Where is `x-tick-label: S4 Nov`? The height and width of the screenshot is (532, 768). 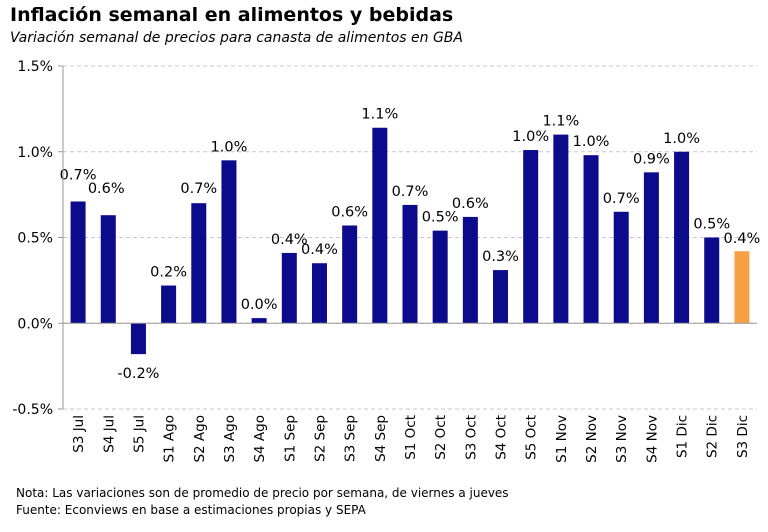
x-tick-label: S4 Nov is located at coordinates (652, 439).